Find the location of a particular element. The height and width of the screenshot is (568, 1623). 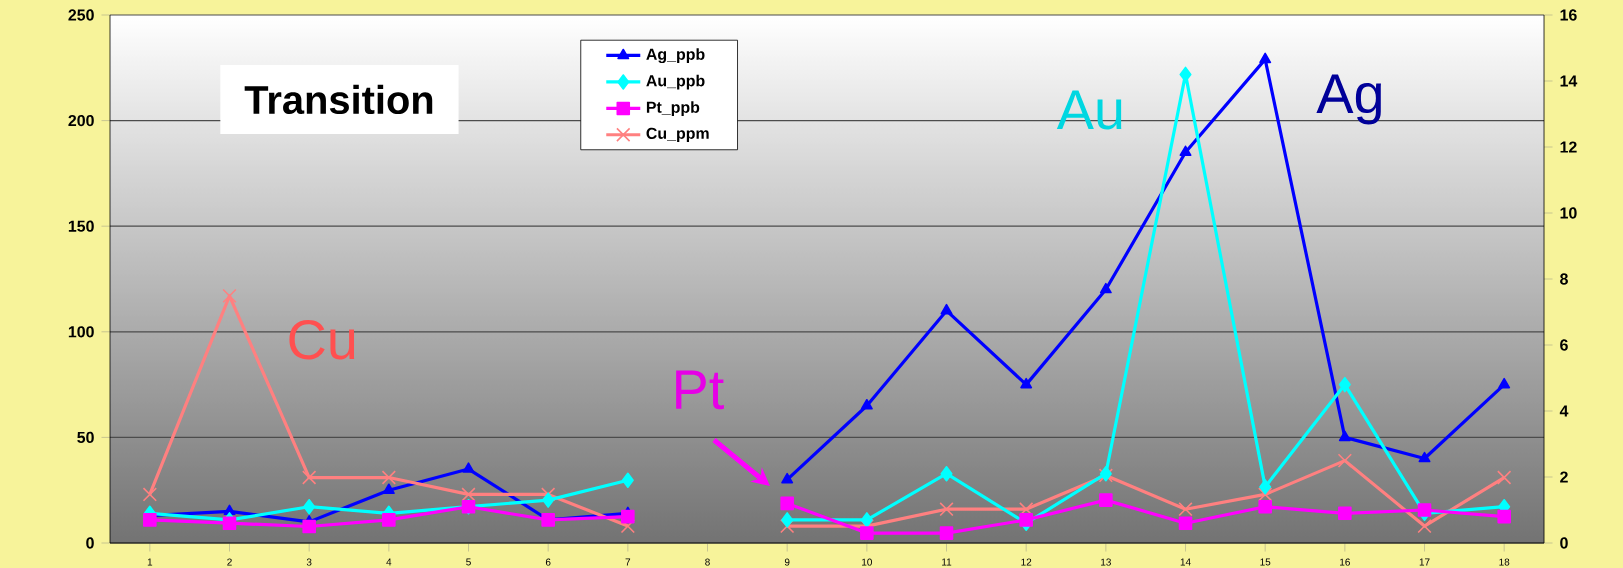

y2-tick-label: 2 is located at coordinates (1564, 477).